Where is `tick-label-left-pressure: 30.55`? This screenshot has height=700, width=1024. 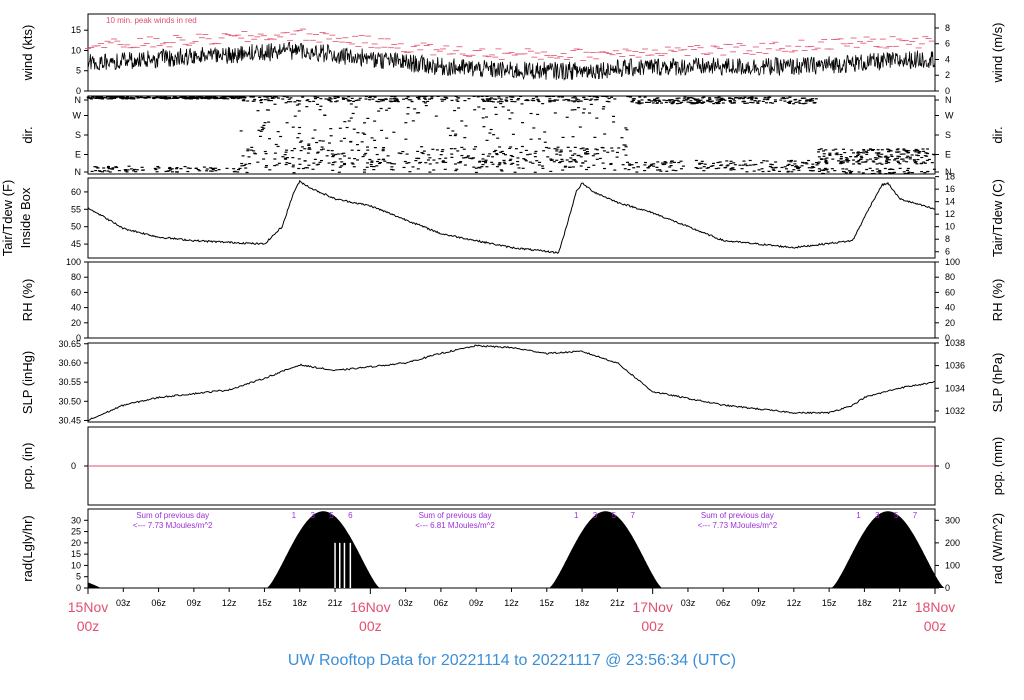
tick-label-left-pressure: 30.55 is located at coordinates (69, 382).